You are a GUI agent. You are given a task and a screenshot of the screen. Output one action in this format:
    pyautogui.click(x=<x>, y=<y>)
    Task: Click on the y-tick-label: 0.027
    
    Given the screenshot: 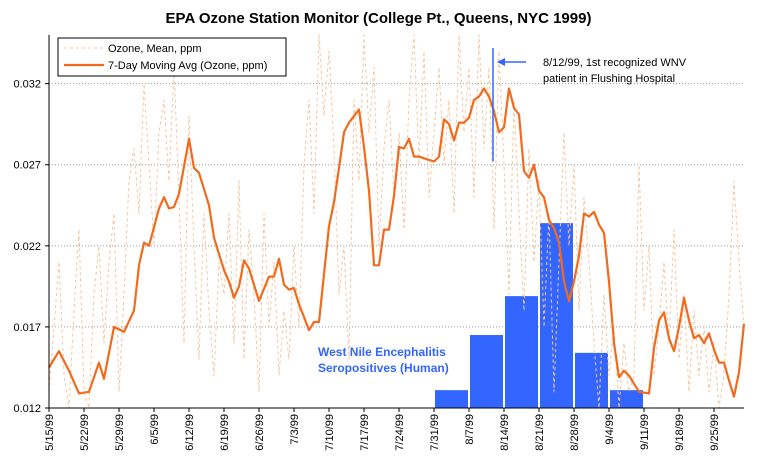 What is the action you would take?
    pyautogui.click(x=27, y=166)
    